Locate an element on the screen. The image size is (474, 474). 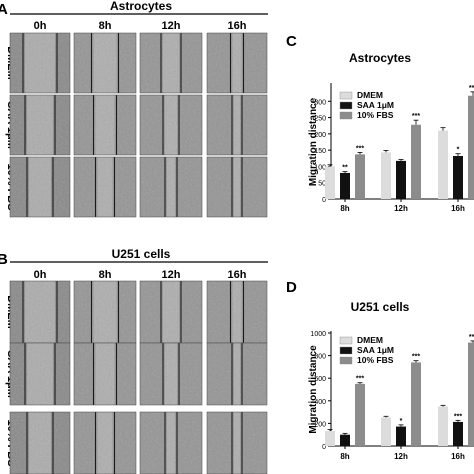
panel-letter: A is located at coordinates (4, 9).